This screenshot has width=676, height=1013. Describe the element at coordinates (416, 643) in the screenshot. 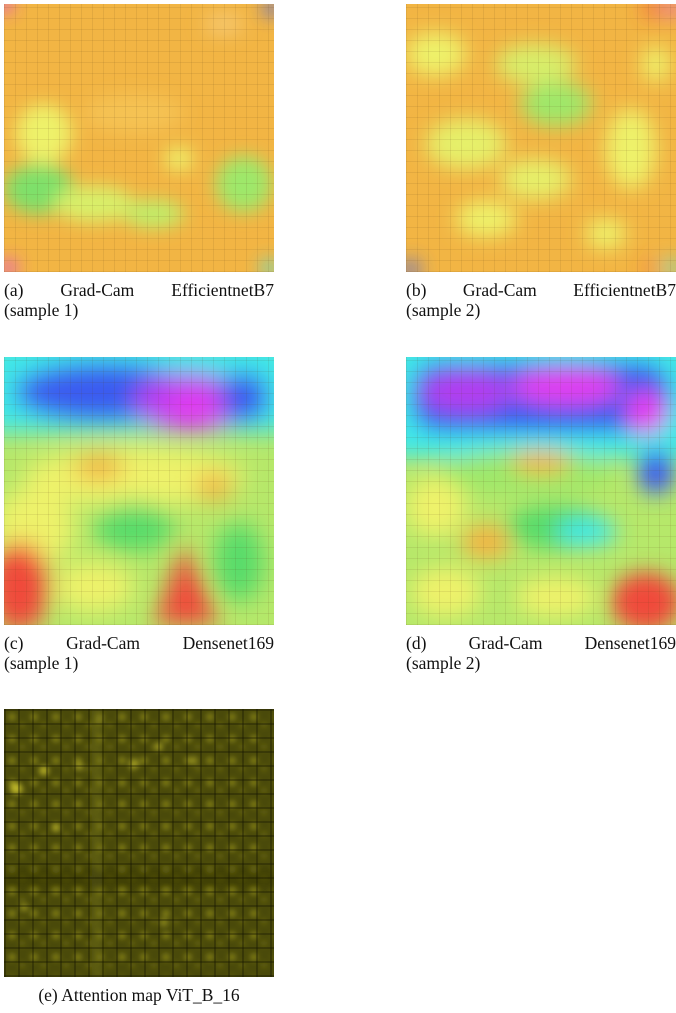

I see `caption-d-label: (d)` at that location.